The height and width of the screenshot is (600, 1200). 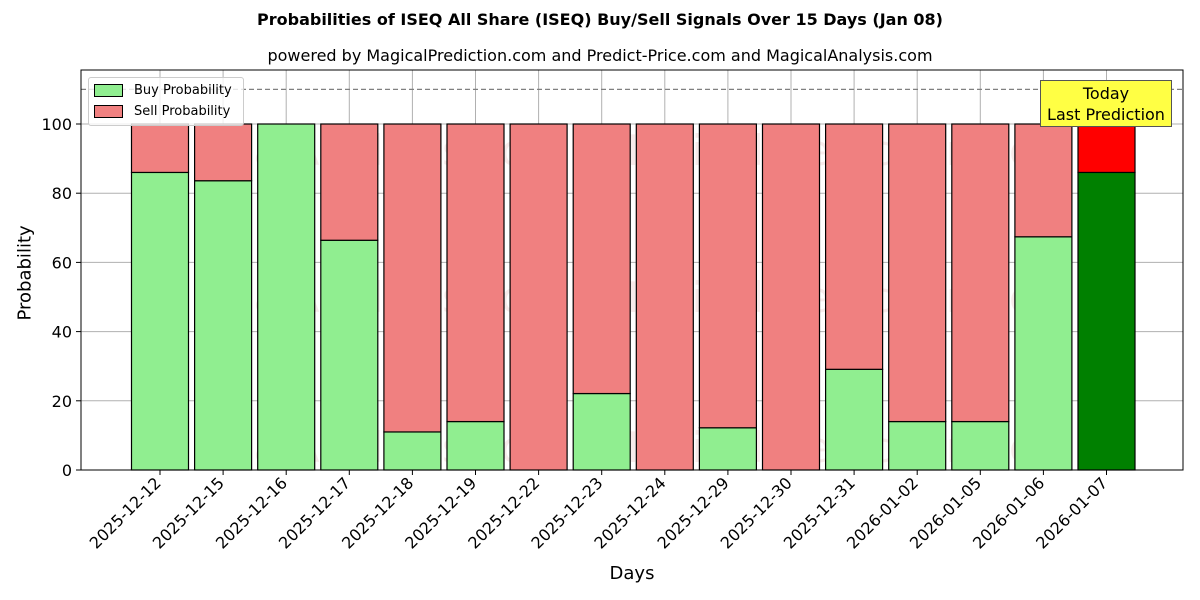 What do you see at coordinates (62, 401) in the screenshot?
I see `svg-text: 20` at bounding box center [62, 401].